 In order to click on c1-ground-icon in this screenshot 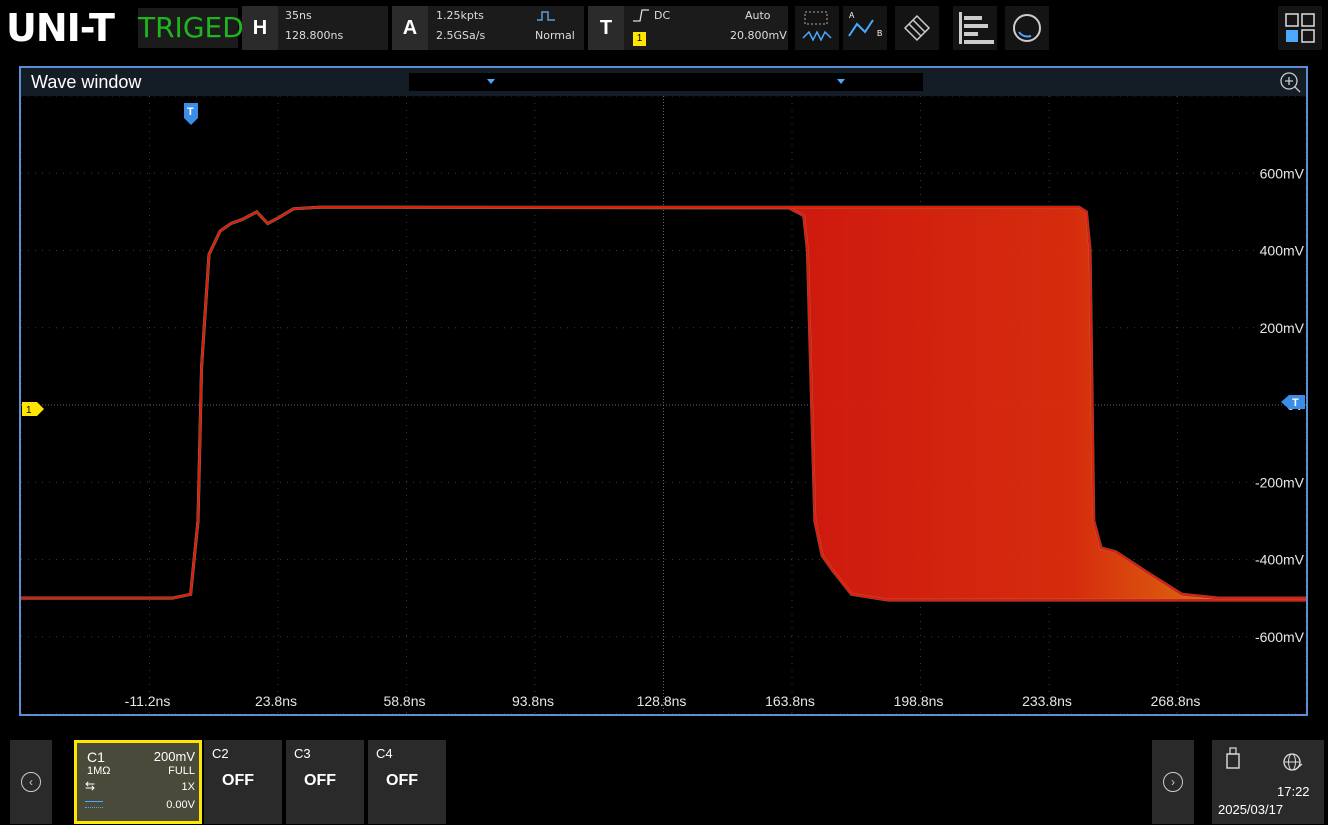, I will do `click(94, 804)`.